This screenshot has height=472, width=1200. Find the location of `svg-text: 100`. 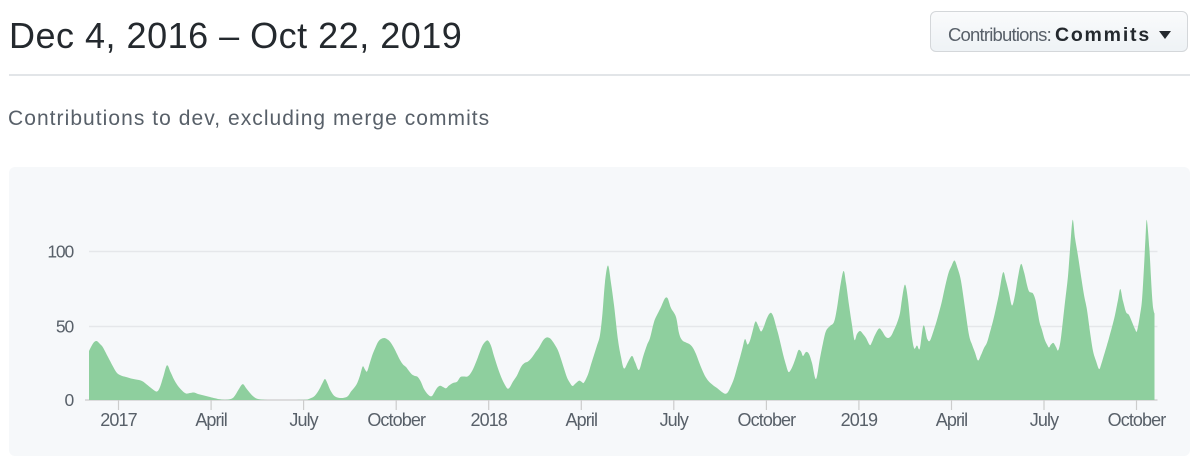

svg-text: 100 is located at coordinates (60, 252).